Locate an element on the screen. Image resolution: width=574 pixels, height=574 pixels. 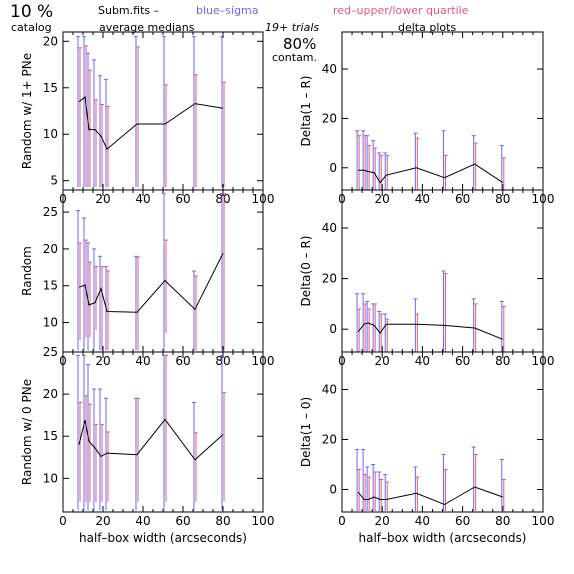
y-axis-label: Random w/ 1+ PNe is located at coordinates (27, 111).